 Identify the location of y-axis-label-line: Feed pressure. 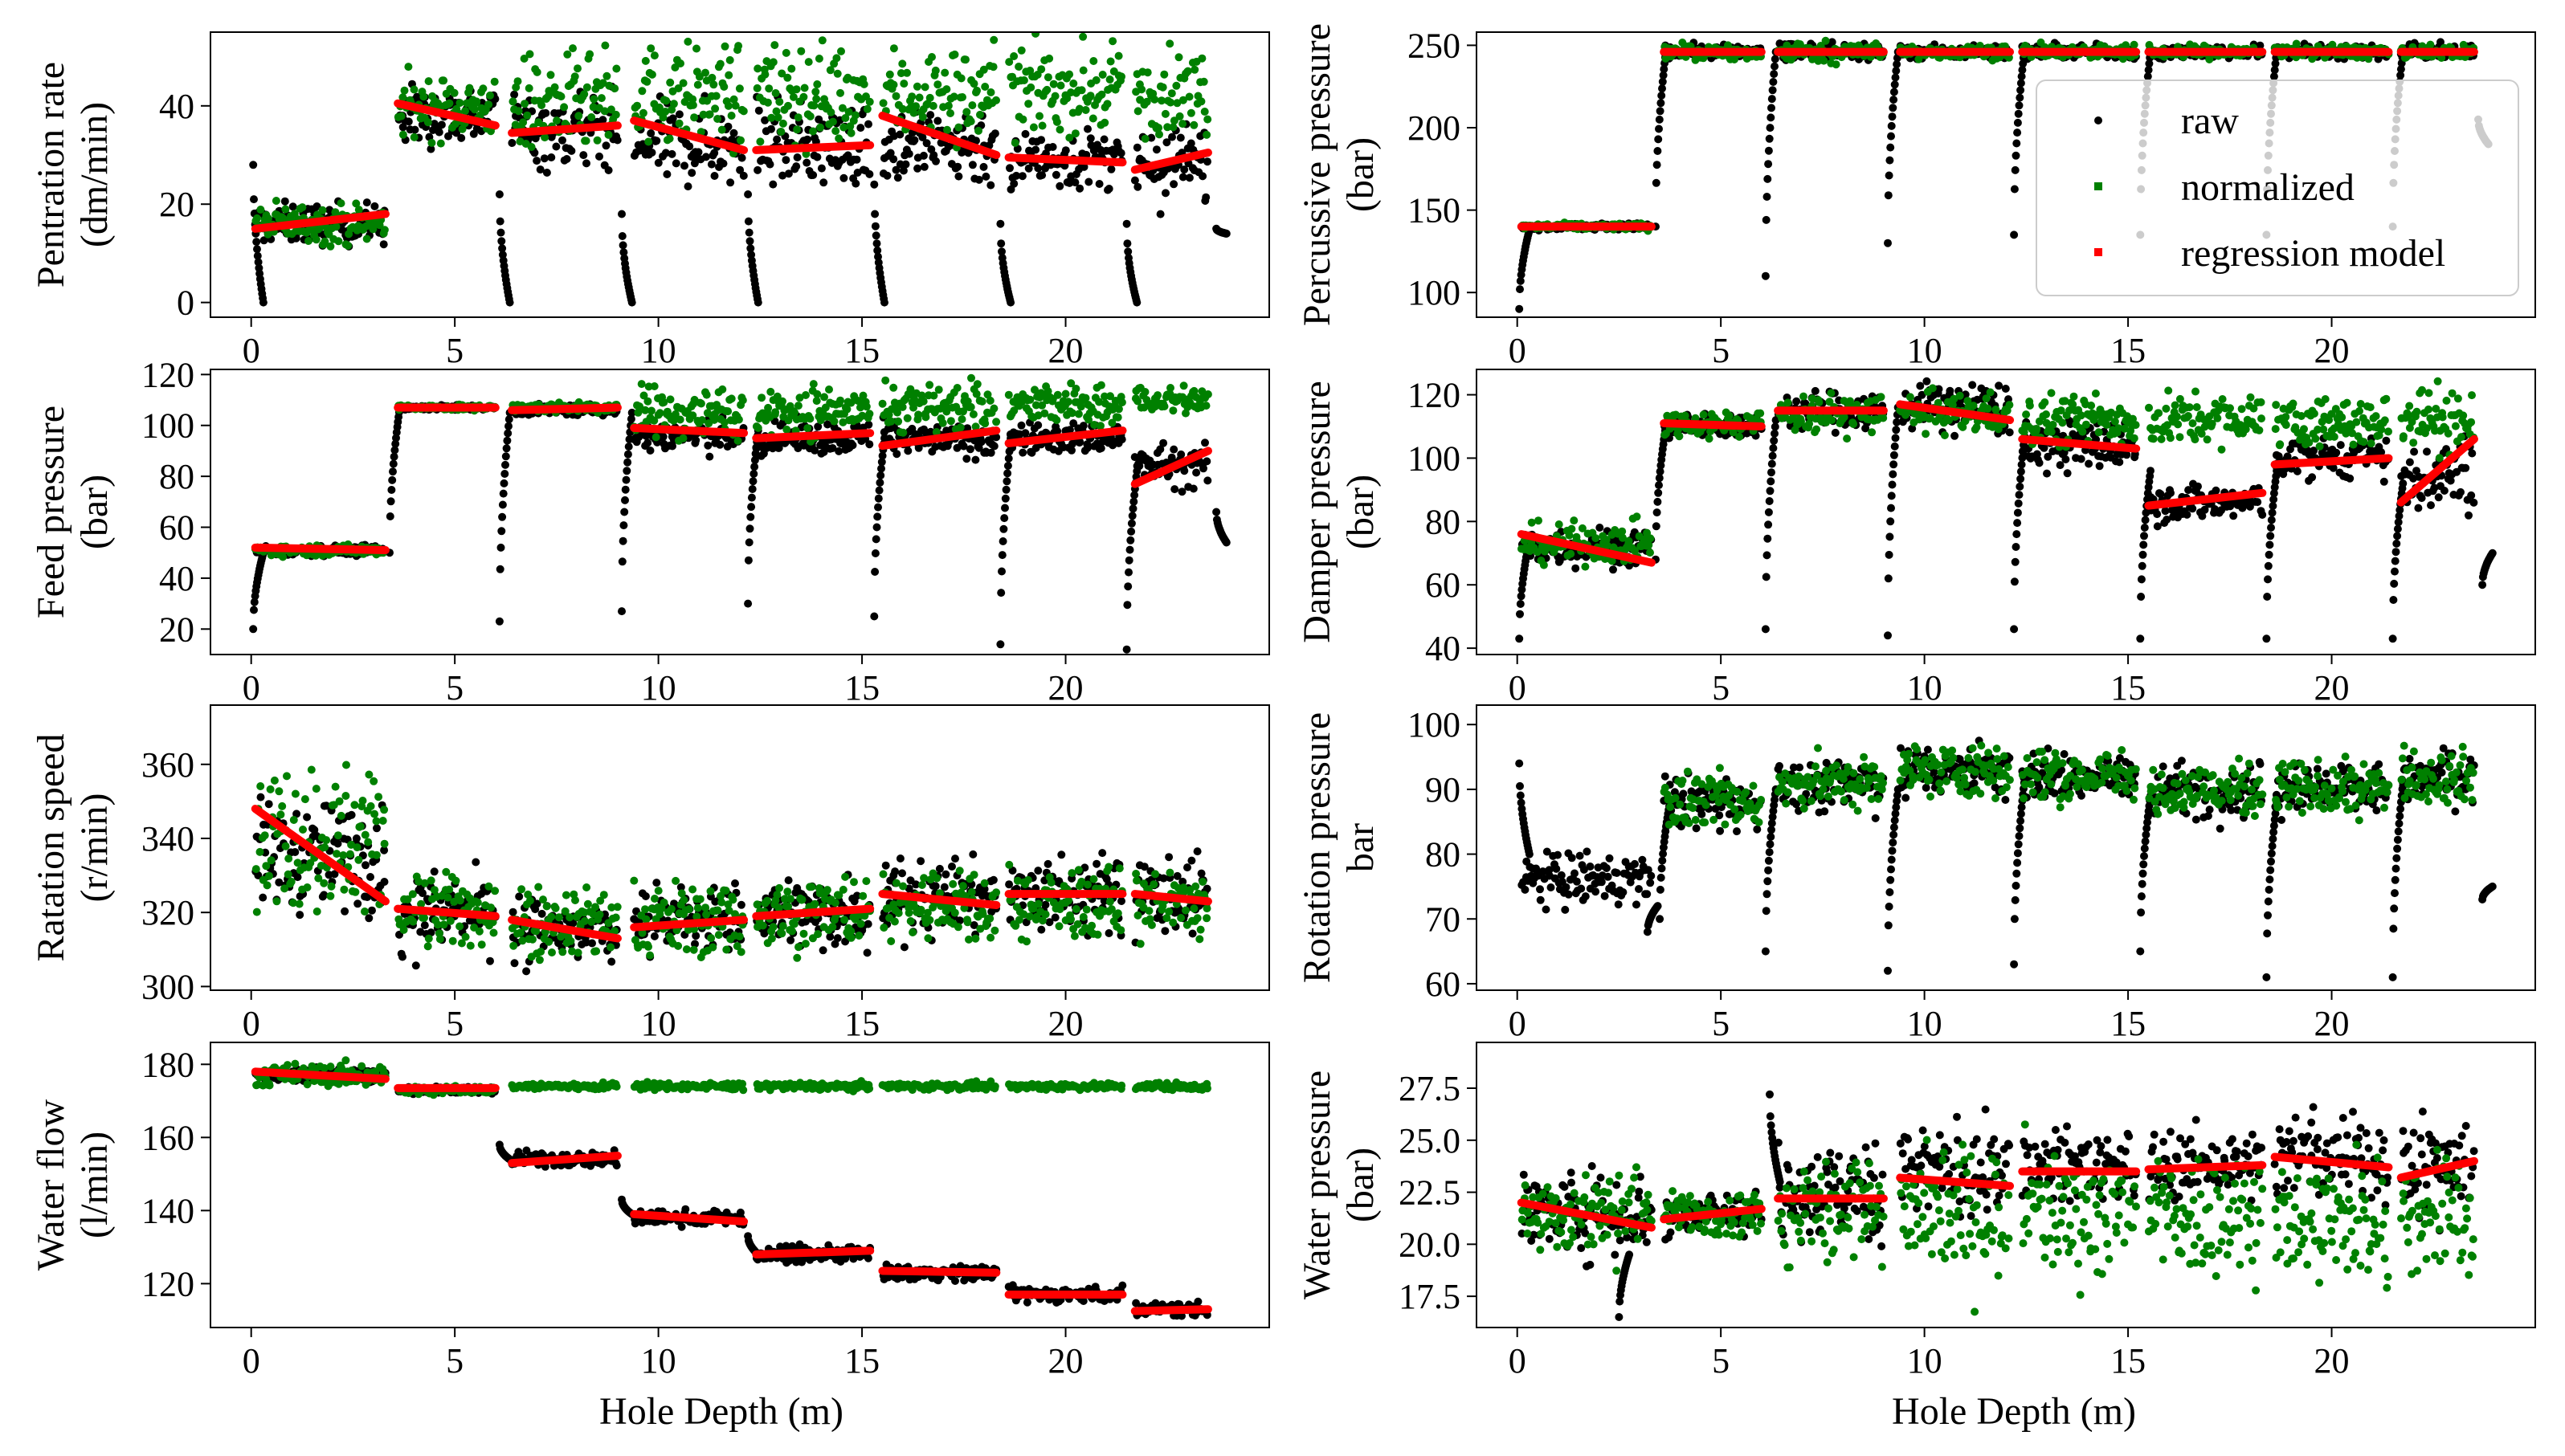
(51, 512).